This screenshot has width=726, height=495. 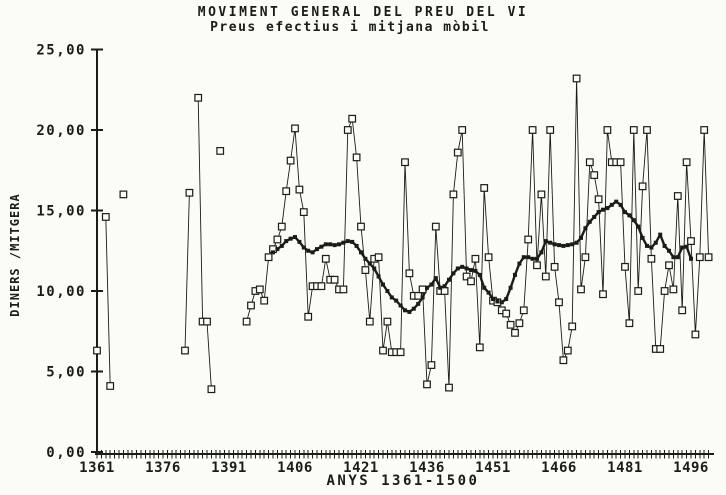 What do you see at coordinates (350, 27) in the screenshot?
I see `chart-subtitle: Preus efectius i mitjana mòbil` at bounding box center [350, 27].